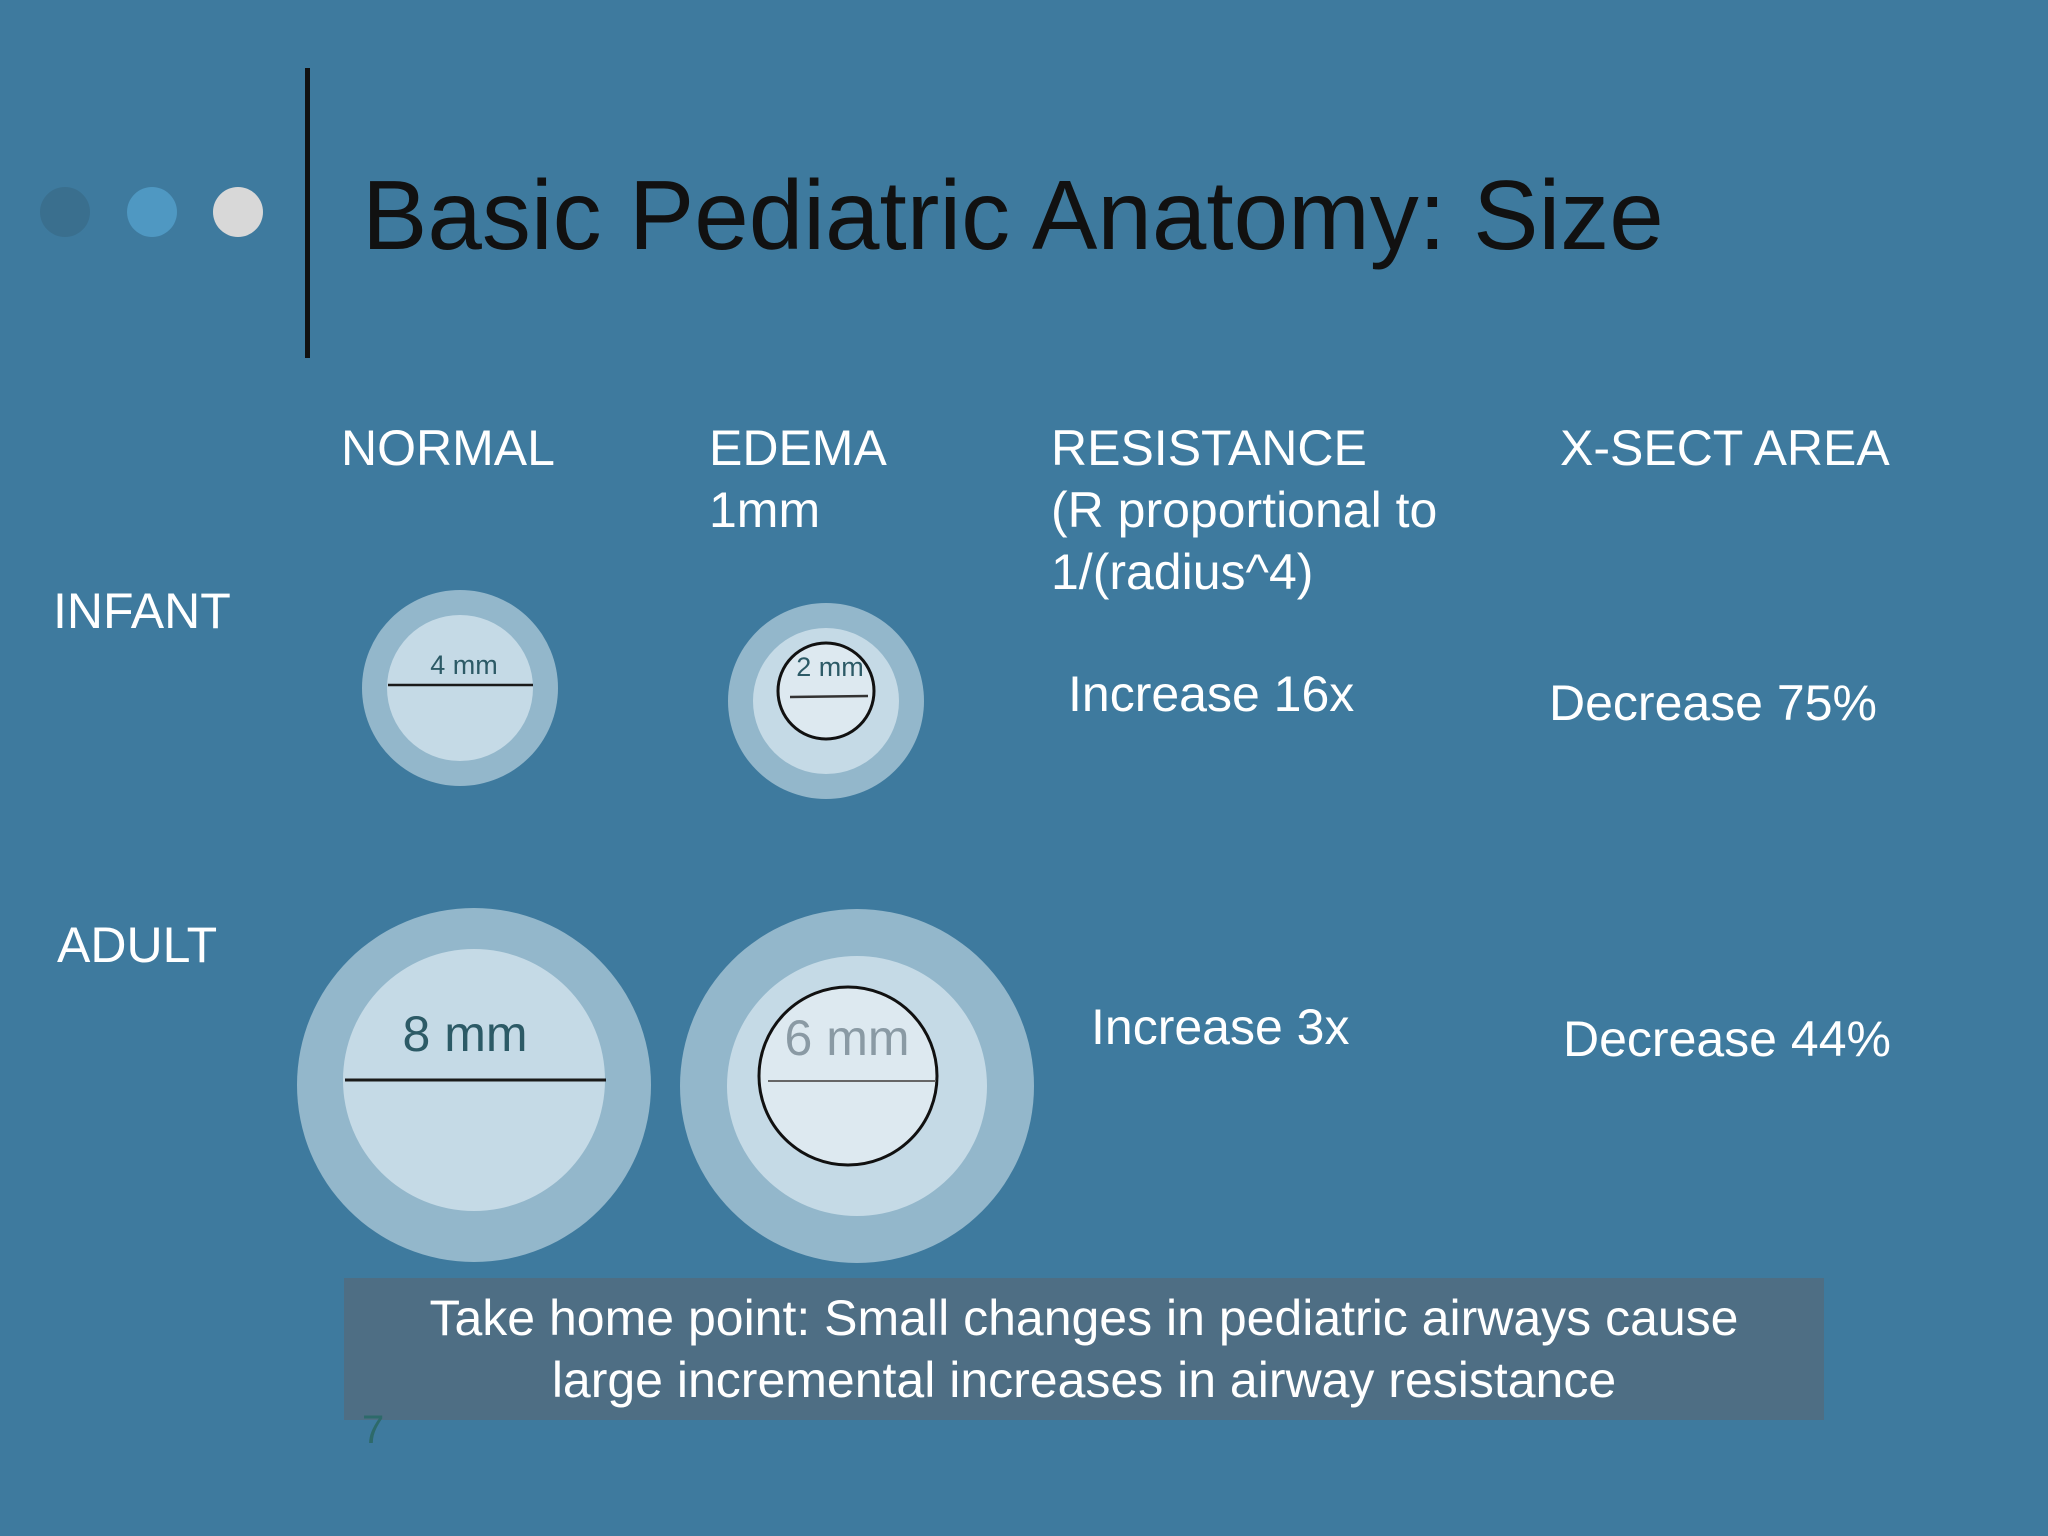  I want to click on infant-edema-diameter-line, so click(829, 696).